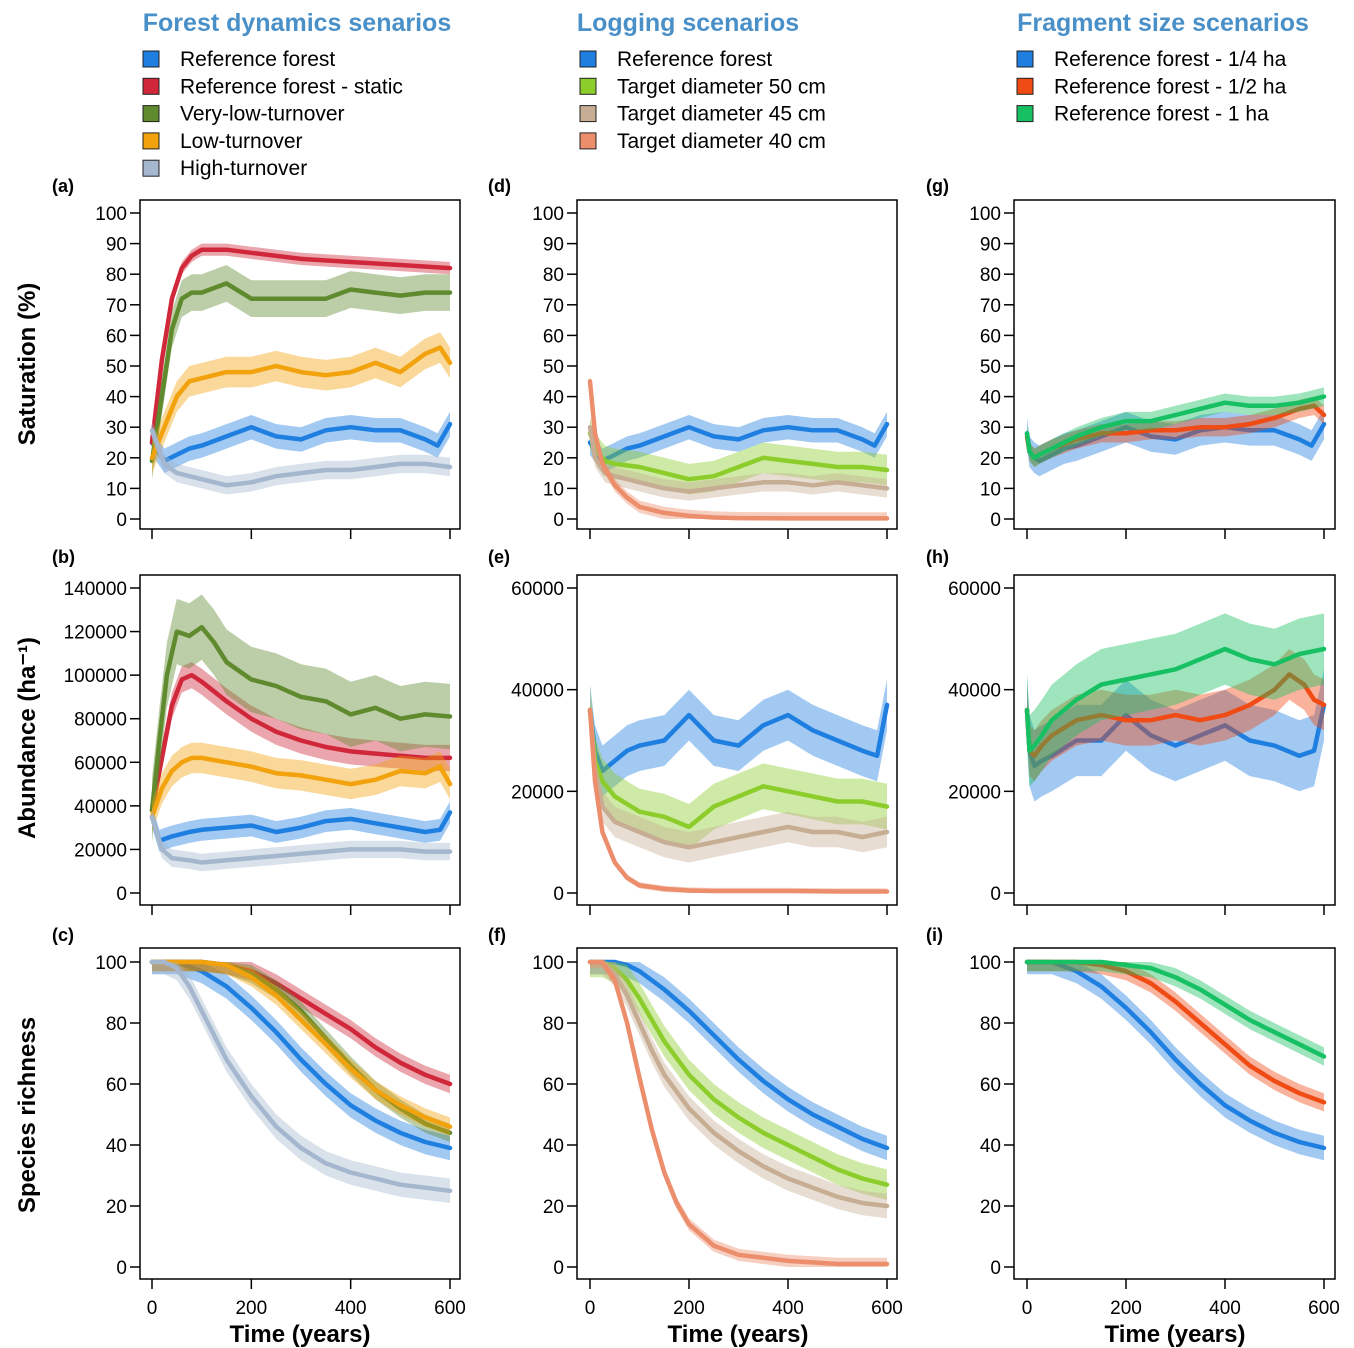 The width and height of the screenshot is (1354, 1348). What do you see at coordinates (553, 428) in the screenshot?
I see `y-tick-label: 30` at bounding box center [553, 428].